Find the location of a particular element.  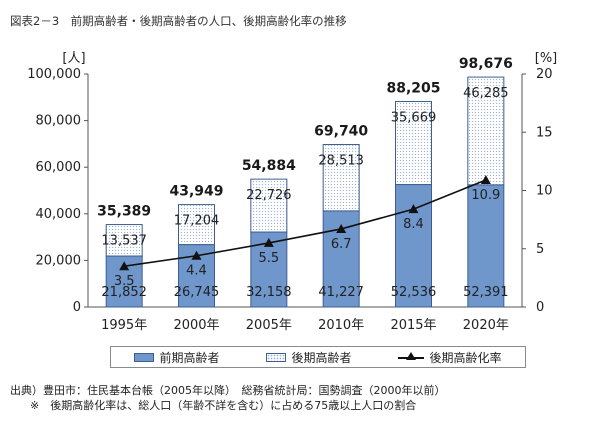

y-right-tick-label: 20 is located at coordinates (544, 74).